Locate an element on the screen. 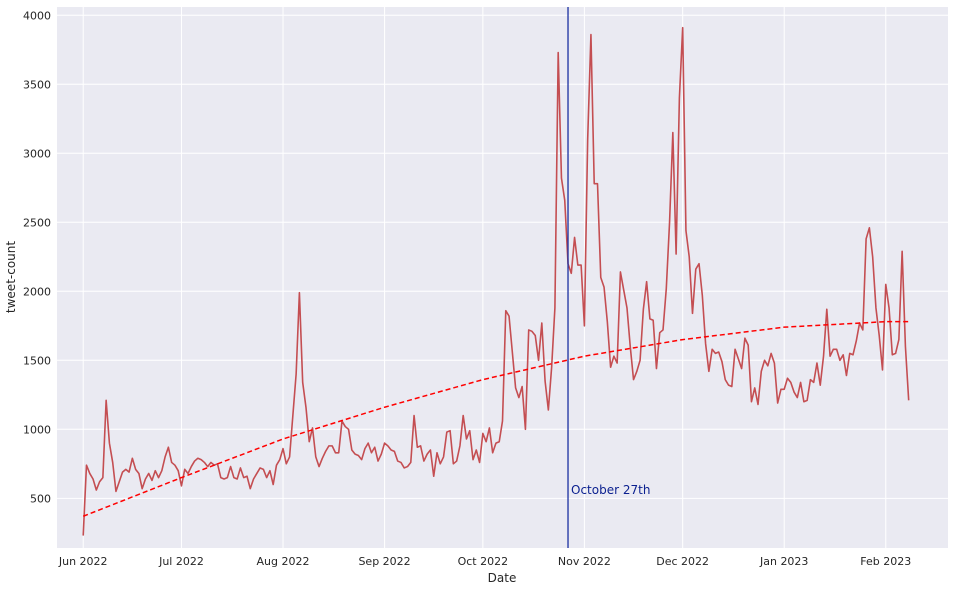 The height and width of the screenshot is (591, 955). x-axis-title: Date is located at coordinates (502, 578).